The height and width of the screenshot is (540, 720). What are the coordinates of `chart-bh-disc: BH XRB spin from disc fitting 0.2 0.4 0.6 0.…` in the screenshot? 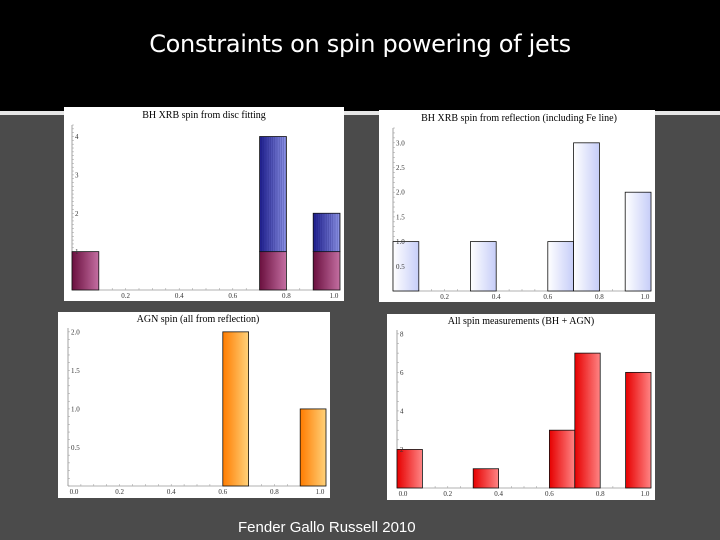 It's located at (206, 205).